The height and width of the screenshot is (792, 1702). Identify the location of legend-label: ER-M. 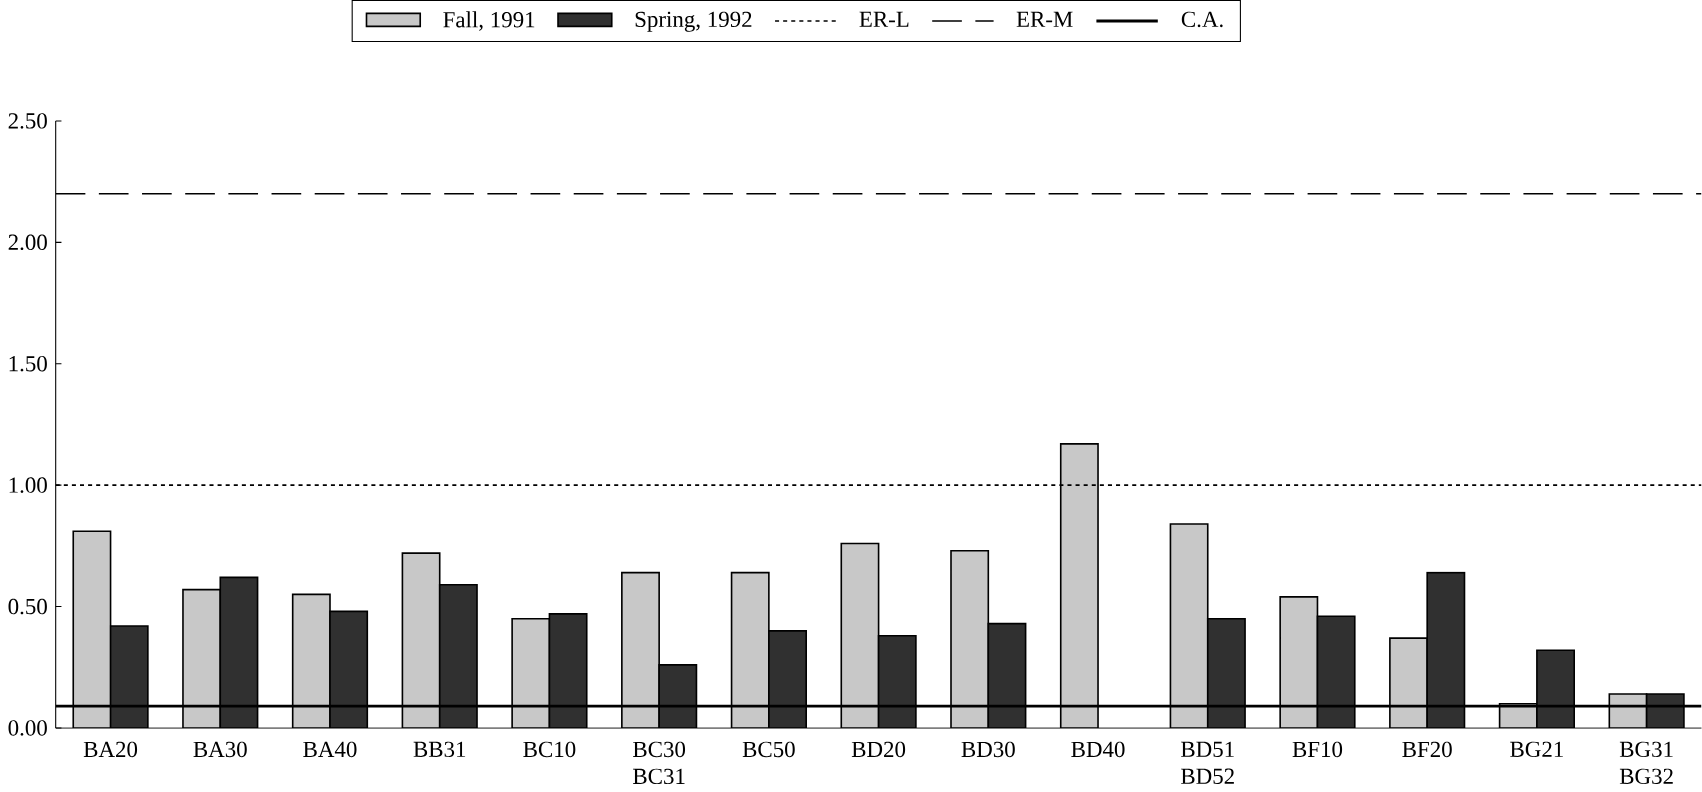
(1044, 19).